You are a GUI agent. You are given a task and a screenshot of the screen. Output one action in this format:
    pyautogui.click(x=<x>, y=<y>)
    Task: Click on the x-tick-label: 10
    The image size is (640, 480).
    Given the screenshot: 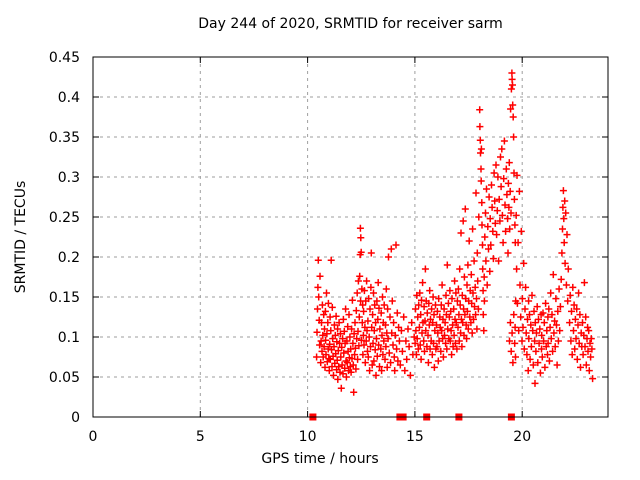 What is the action you would take?
    pyautogui.click(x=308, y=437)
    